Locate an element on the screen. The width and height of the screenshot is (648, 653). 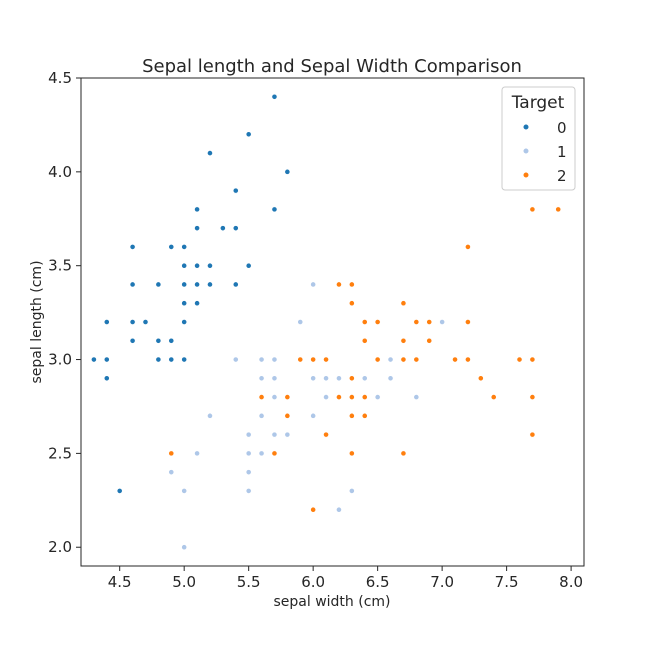
legend-frame is located at coordinates (538, 138).